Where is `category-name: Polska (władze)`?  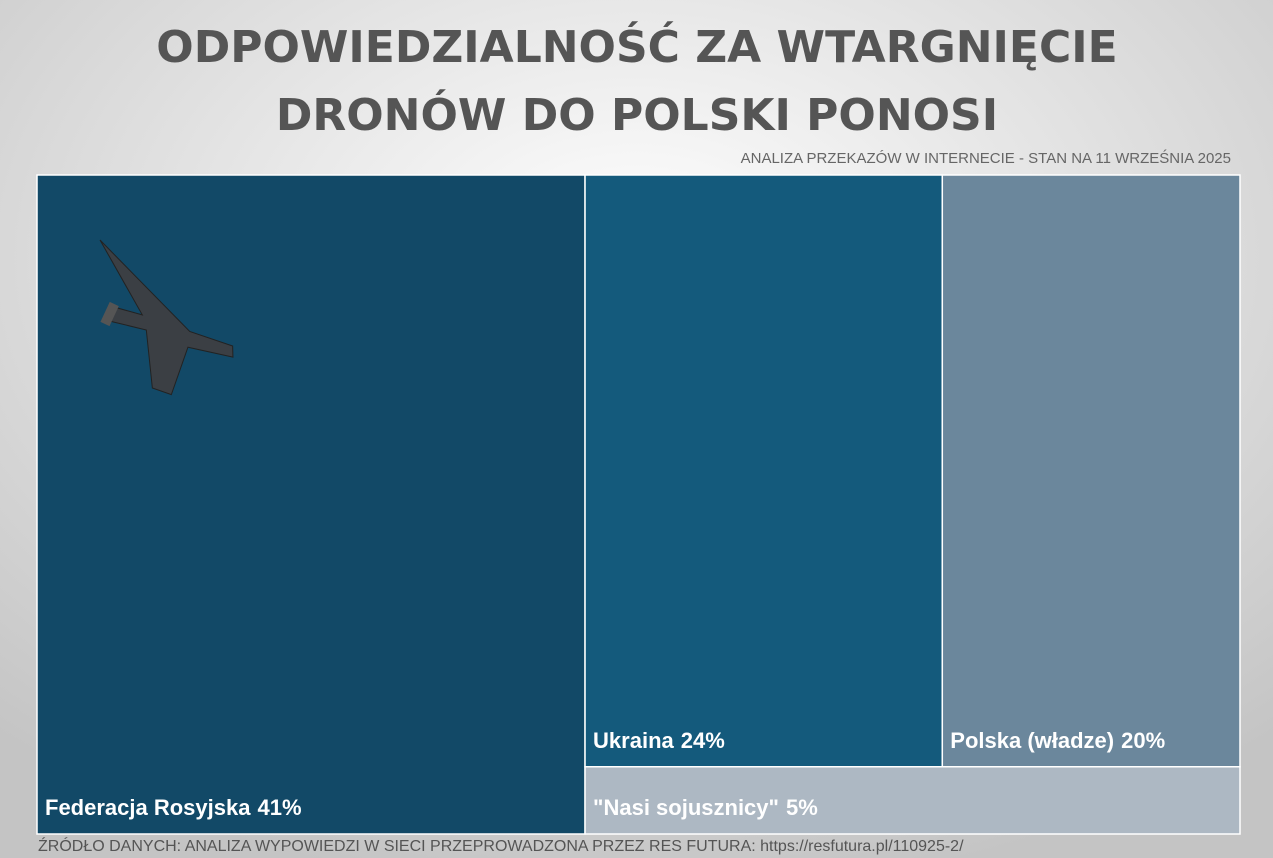 category-name: Polska (władze) is located at coordinates (1032, 740).